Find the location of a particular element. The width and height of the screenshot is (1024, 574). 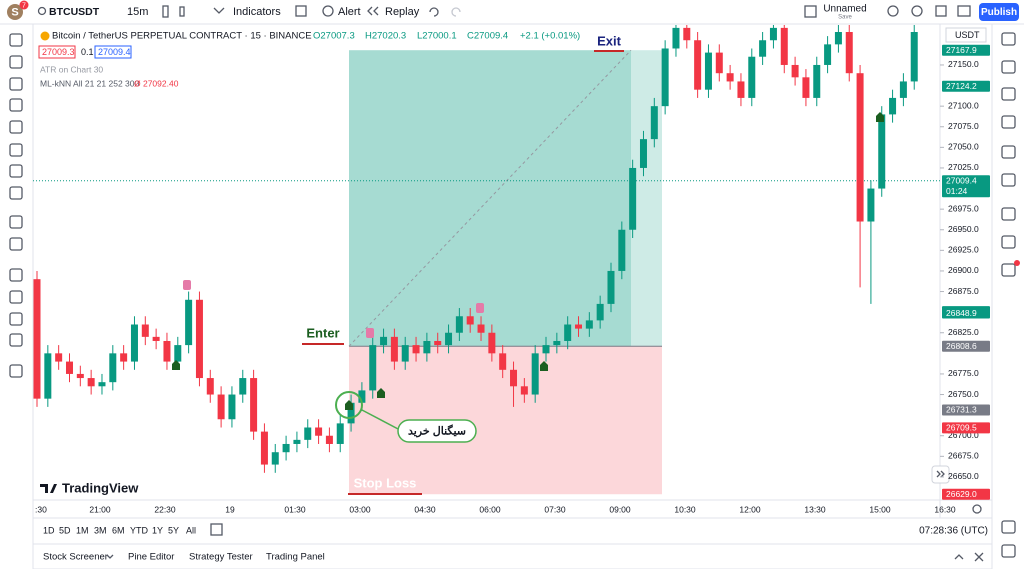

clock: 07:28:36 (UTC) is located at coordinates (953, 531).